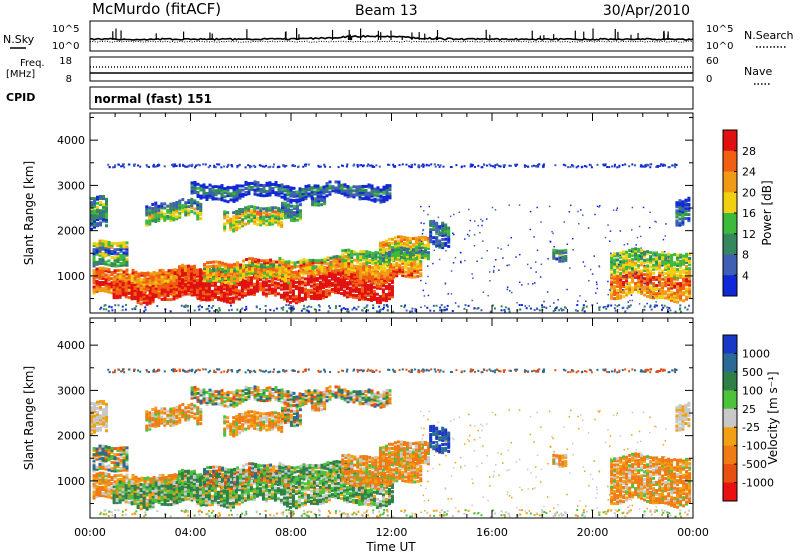  What do you see at coordinates (391, 35) in the screenshot?
I see `noise-traces` at bounding box center [391, 35].